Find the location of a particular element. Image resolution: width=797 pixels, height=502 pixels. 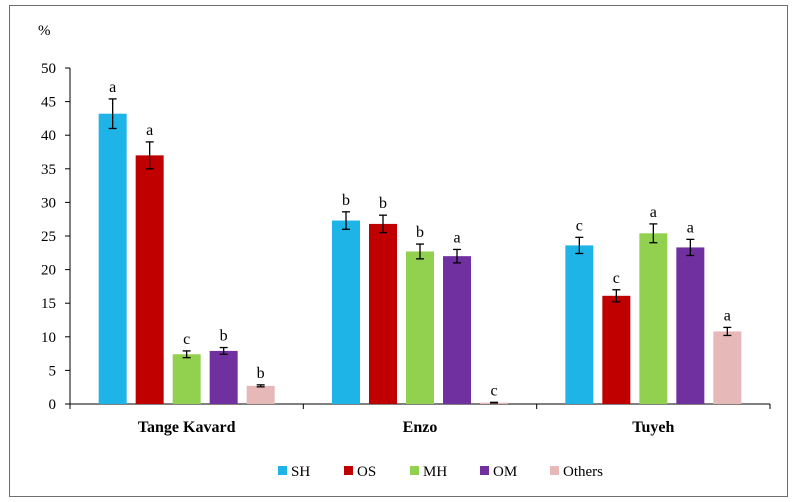

y-tick-label: 20 is located at coordinates (48, 271).